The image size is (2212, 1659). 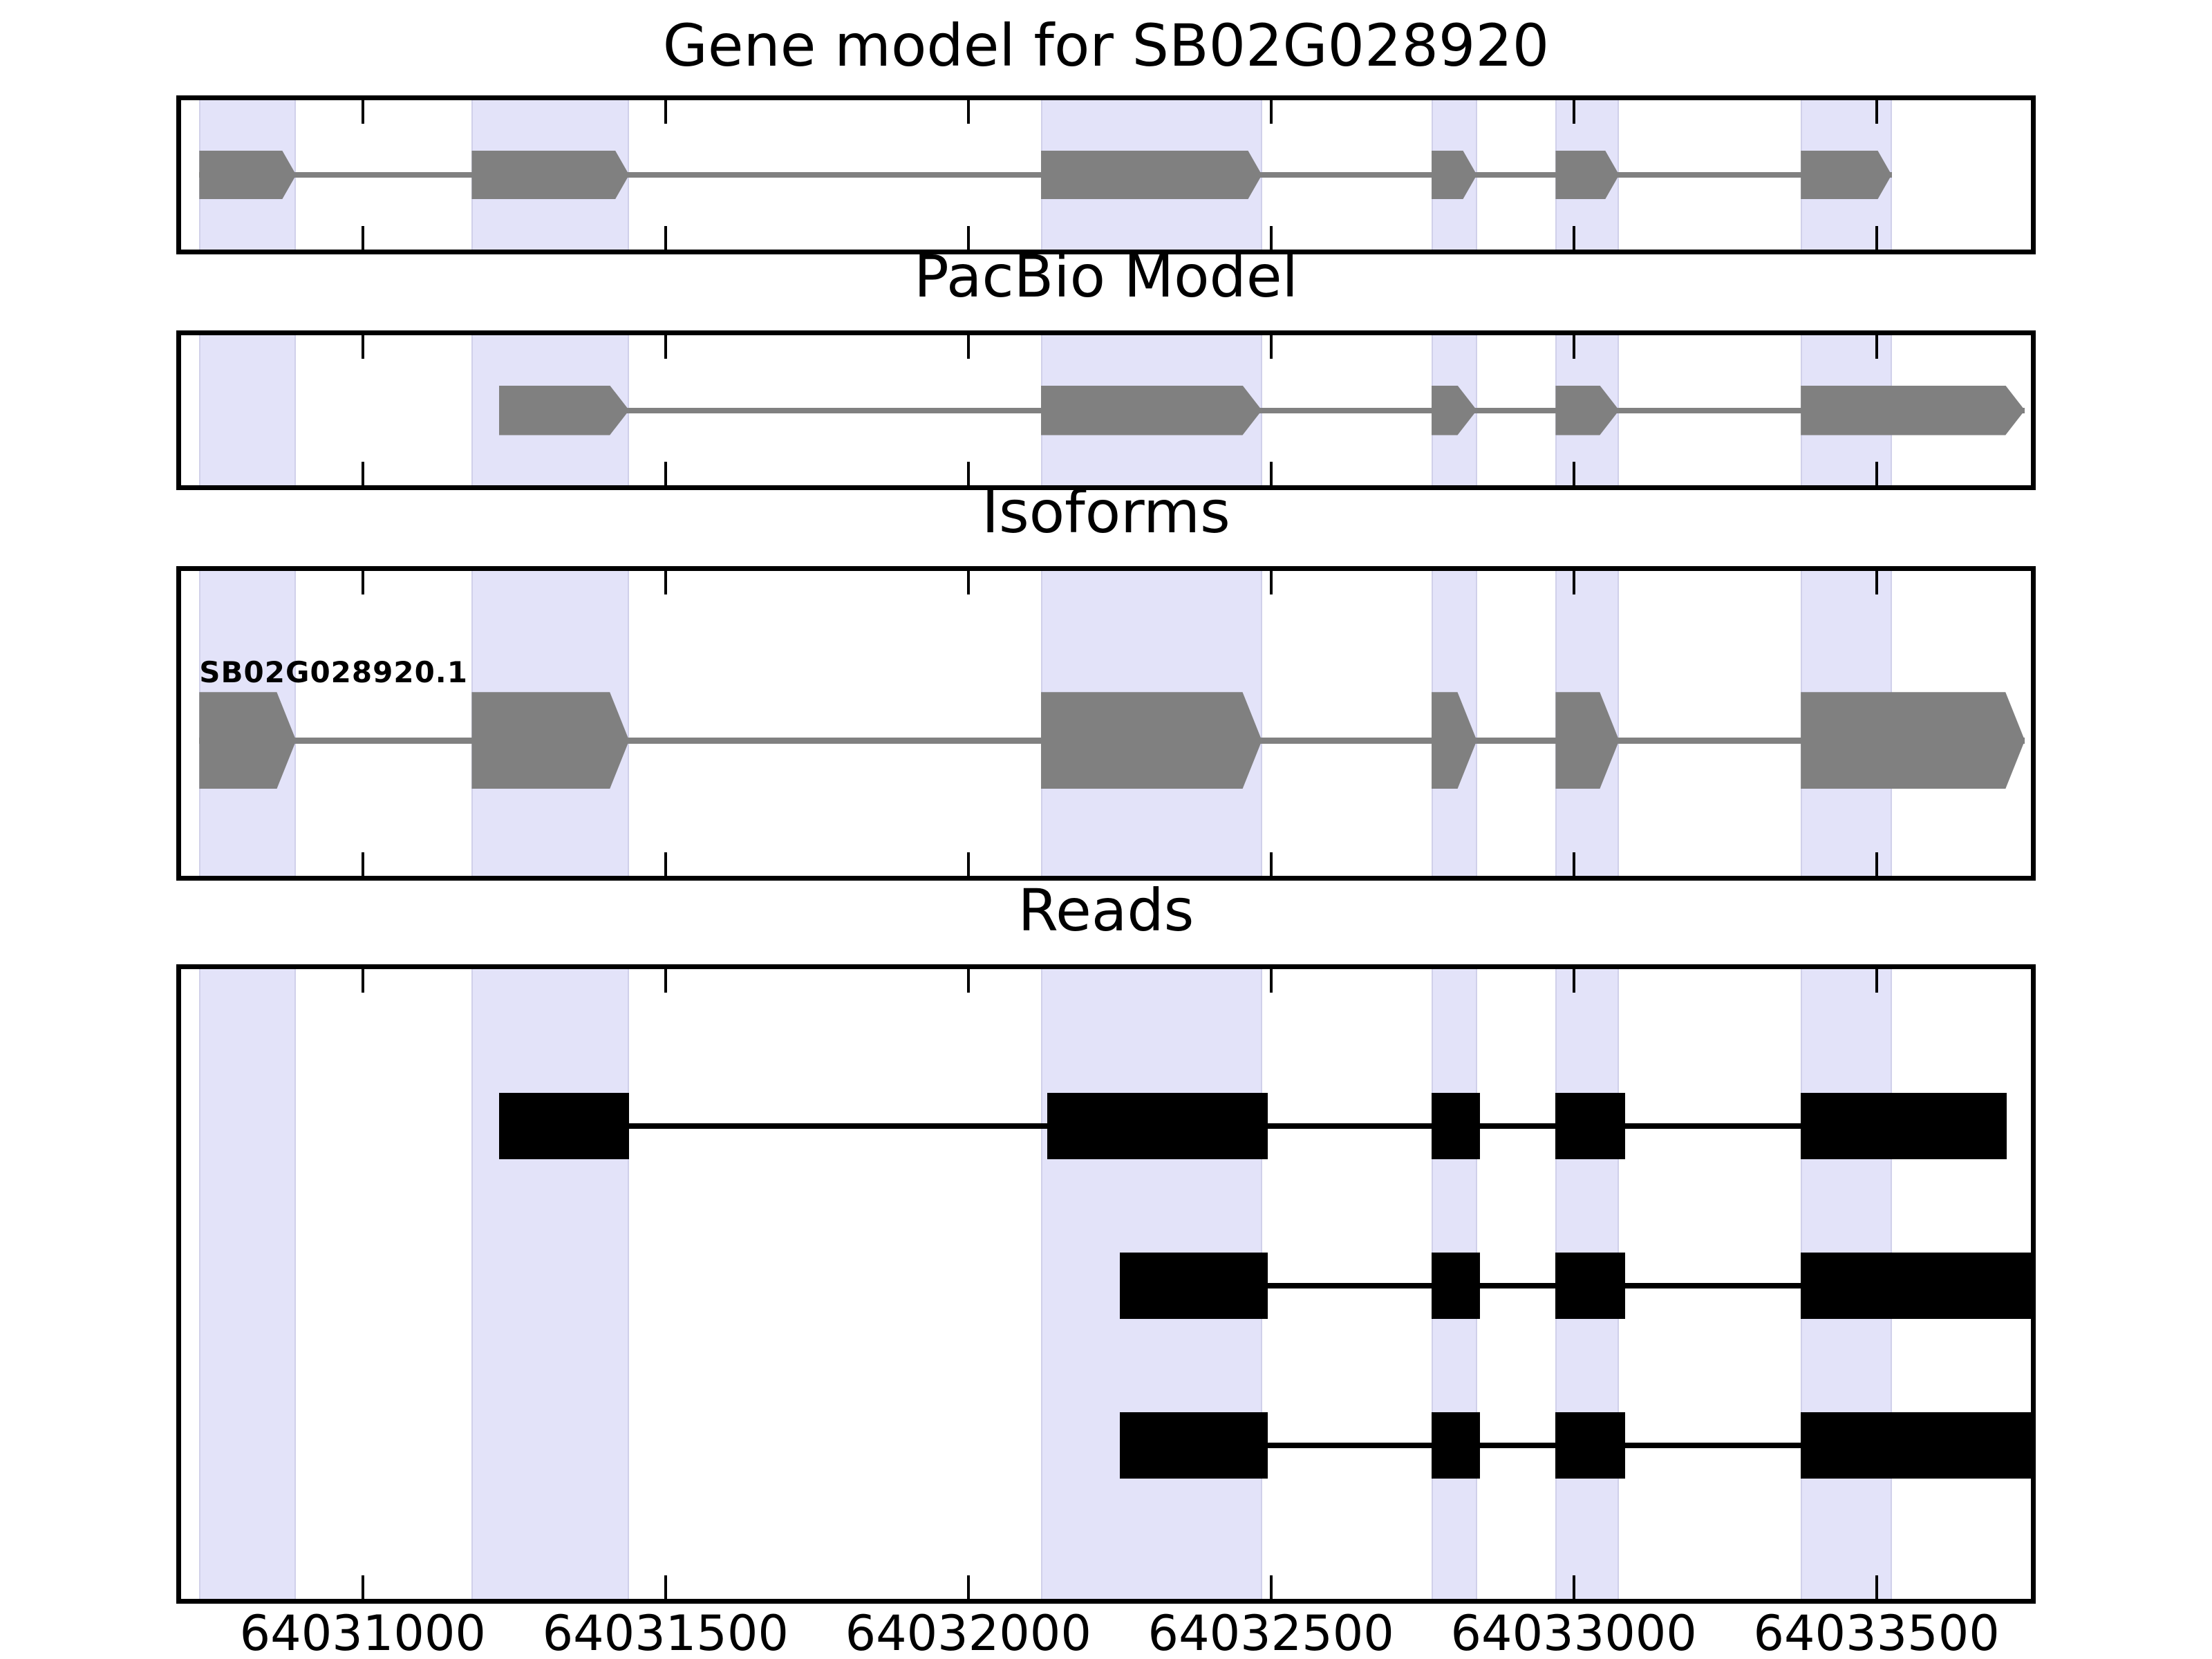 What do you see at coordinates (1877, 1632) in the screenshot?
I see `x-tick-label: 64033500` at bounding box center [1877, 1632].